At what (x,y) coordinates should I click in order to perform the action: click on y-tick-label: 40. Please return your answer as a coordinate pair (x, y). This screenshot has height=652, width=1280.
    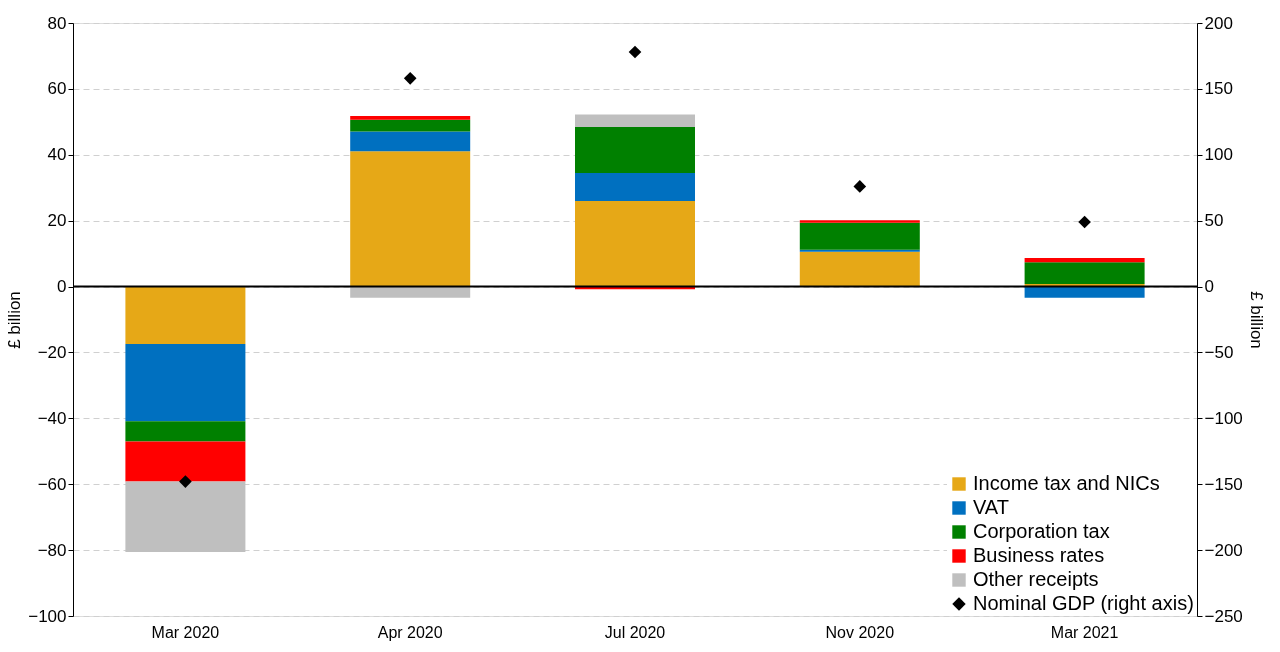
    Looking at the image, I should click on (57, 155).